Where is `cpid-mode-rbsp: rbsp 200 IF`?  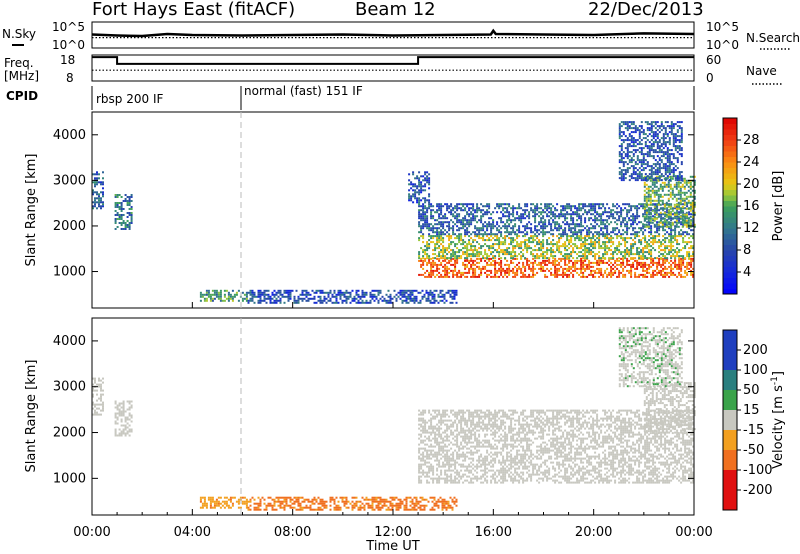 cpid-mode-rbsp: rbsp 200 IF is located at coordinates (129, 99).